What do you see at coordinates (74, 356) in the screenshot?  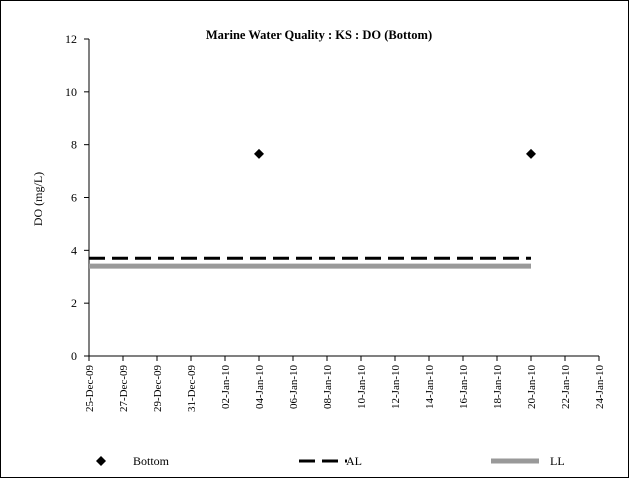 I see `y-tick-label: 0` at bounding box center [74, 356].